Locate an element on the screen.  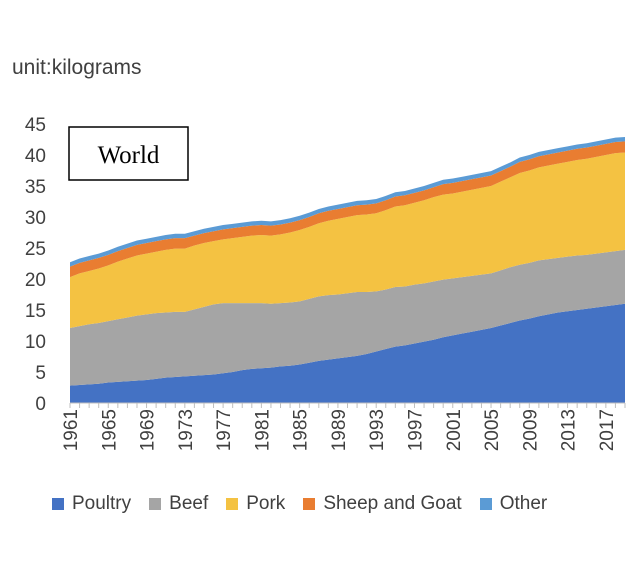
y-tick-label: 40 is located at coordinates (35, 156).